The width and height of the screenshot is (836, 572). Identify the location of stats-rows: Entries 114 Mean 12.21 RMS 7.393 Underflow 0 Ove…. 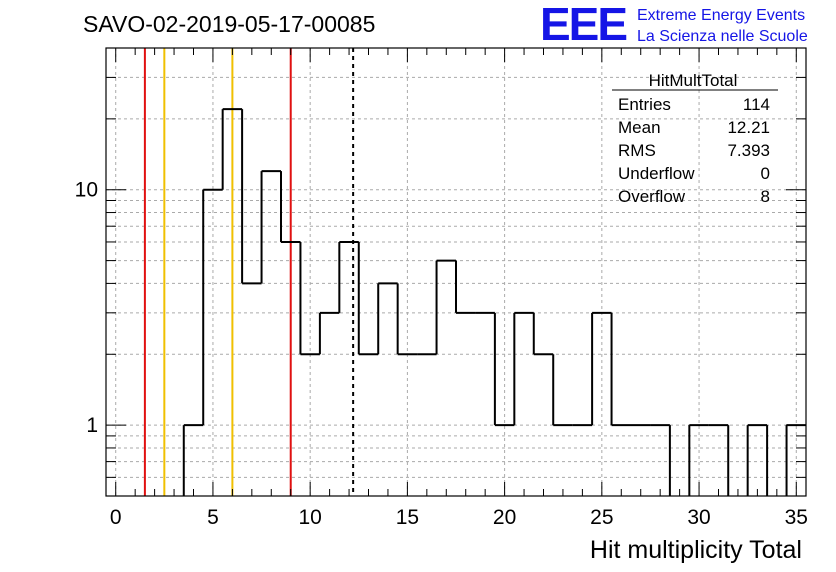
(694, 150).